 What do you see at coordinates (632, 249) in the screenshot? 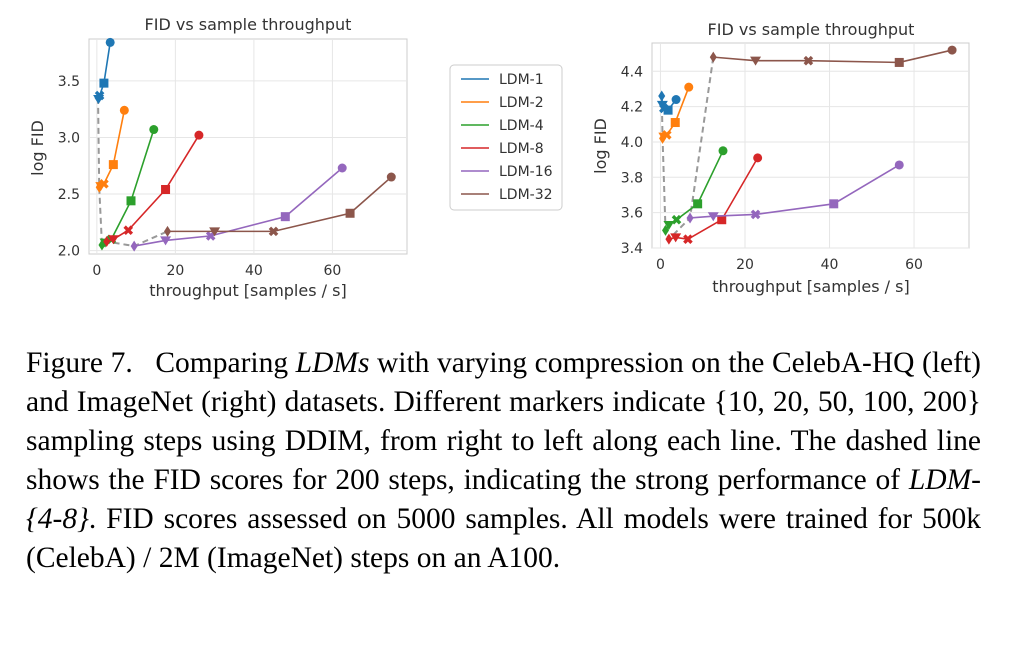
I see `y-tick-label: 3.4` at bounding box center [632, 249].